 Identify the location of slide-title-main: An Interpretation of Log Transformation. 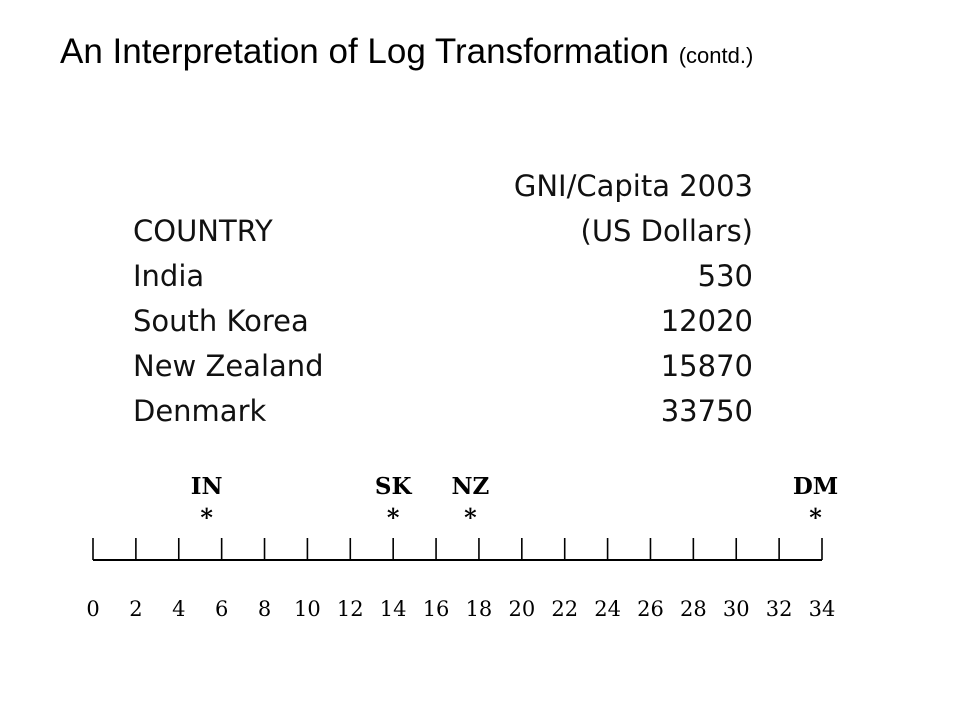
(369, 51).